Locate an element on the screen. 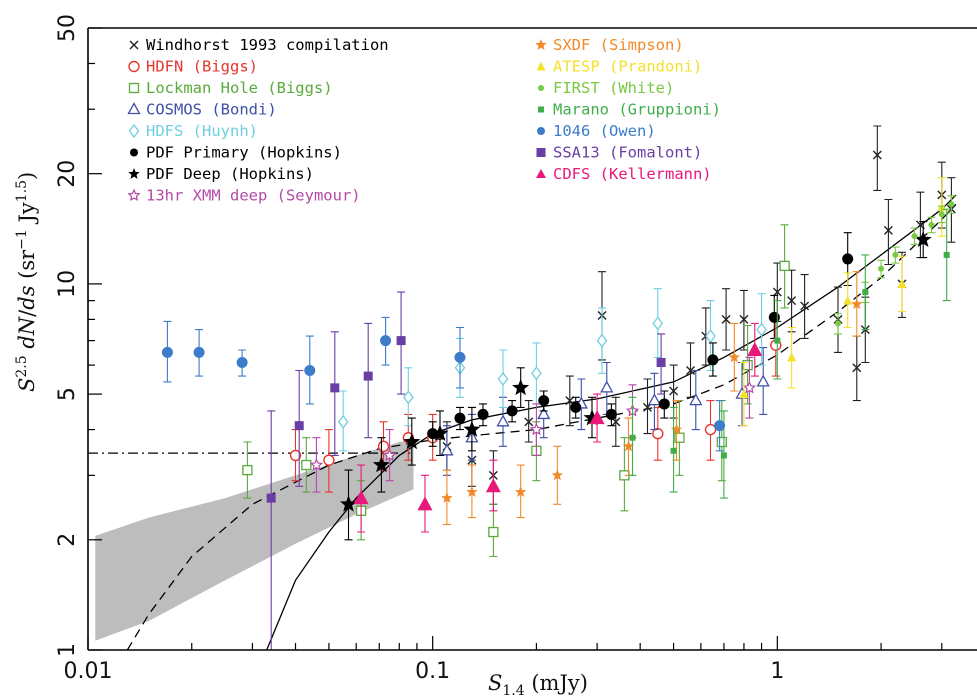 The width and height of the screenshot is (977, 698). legend-entry: COSMOS (Bondi) is located at coordinates (202, 110).